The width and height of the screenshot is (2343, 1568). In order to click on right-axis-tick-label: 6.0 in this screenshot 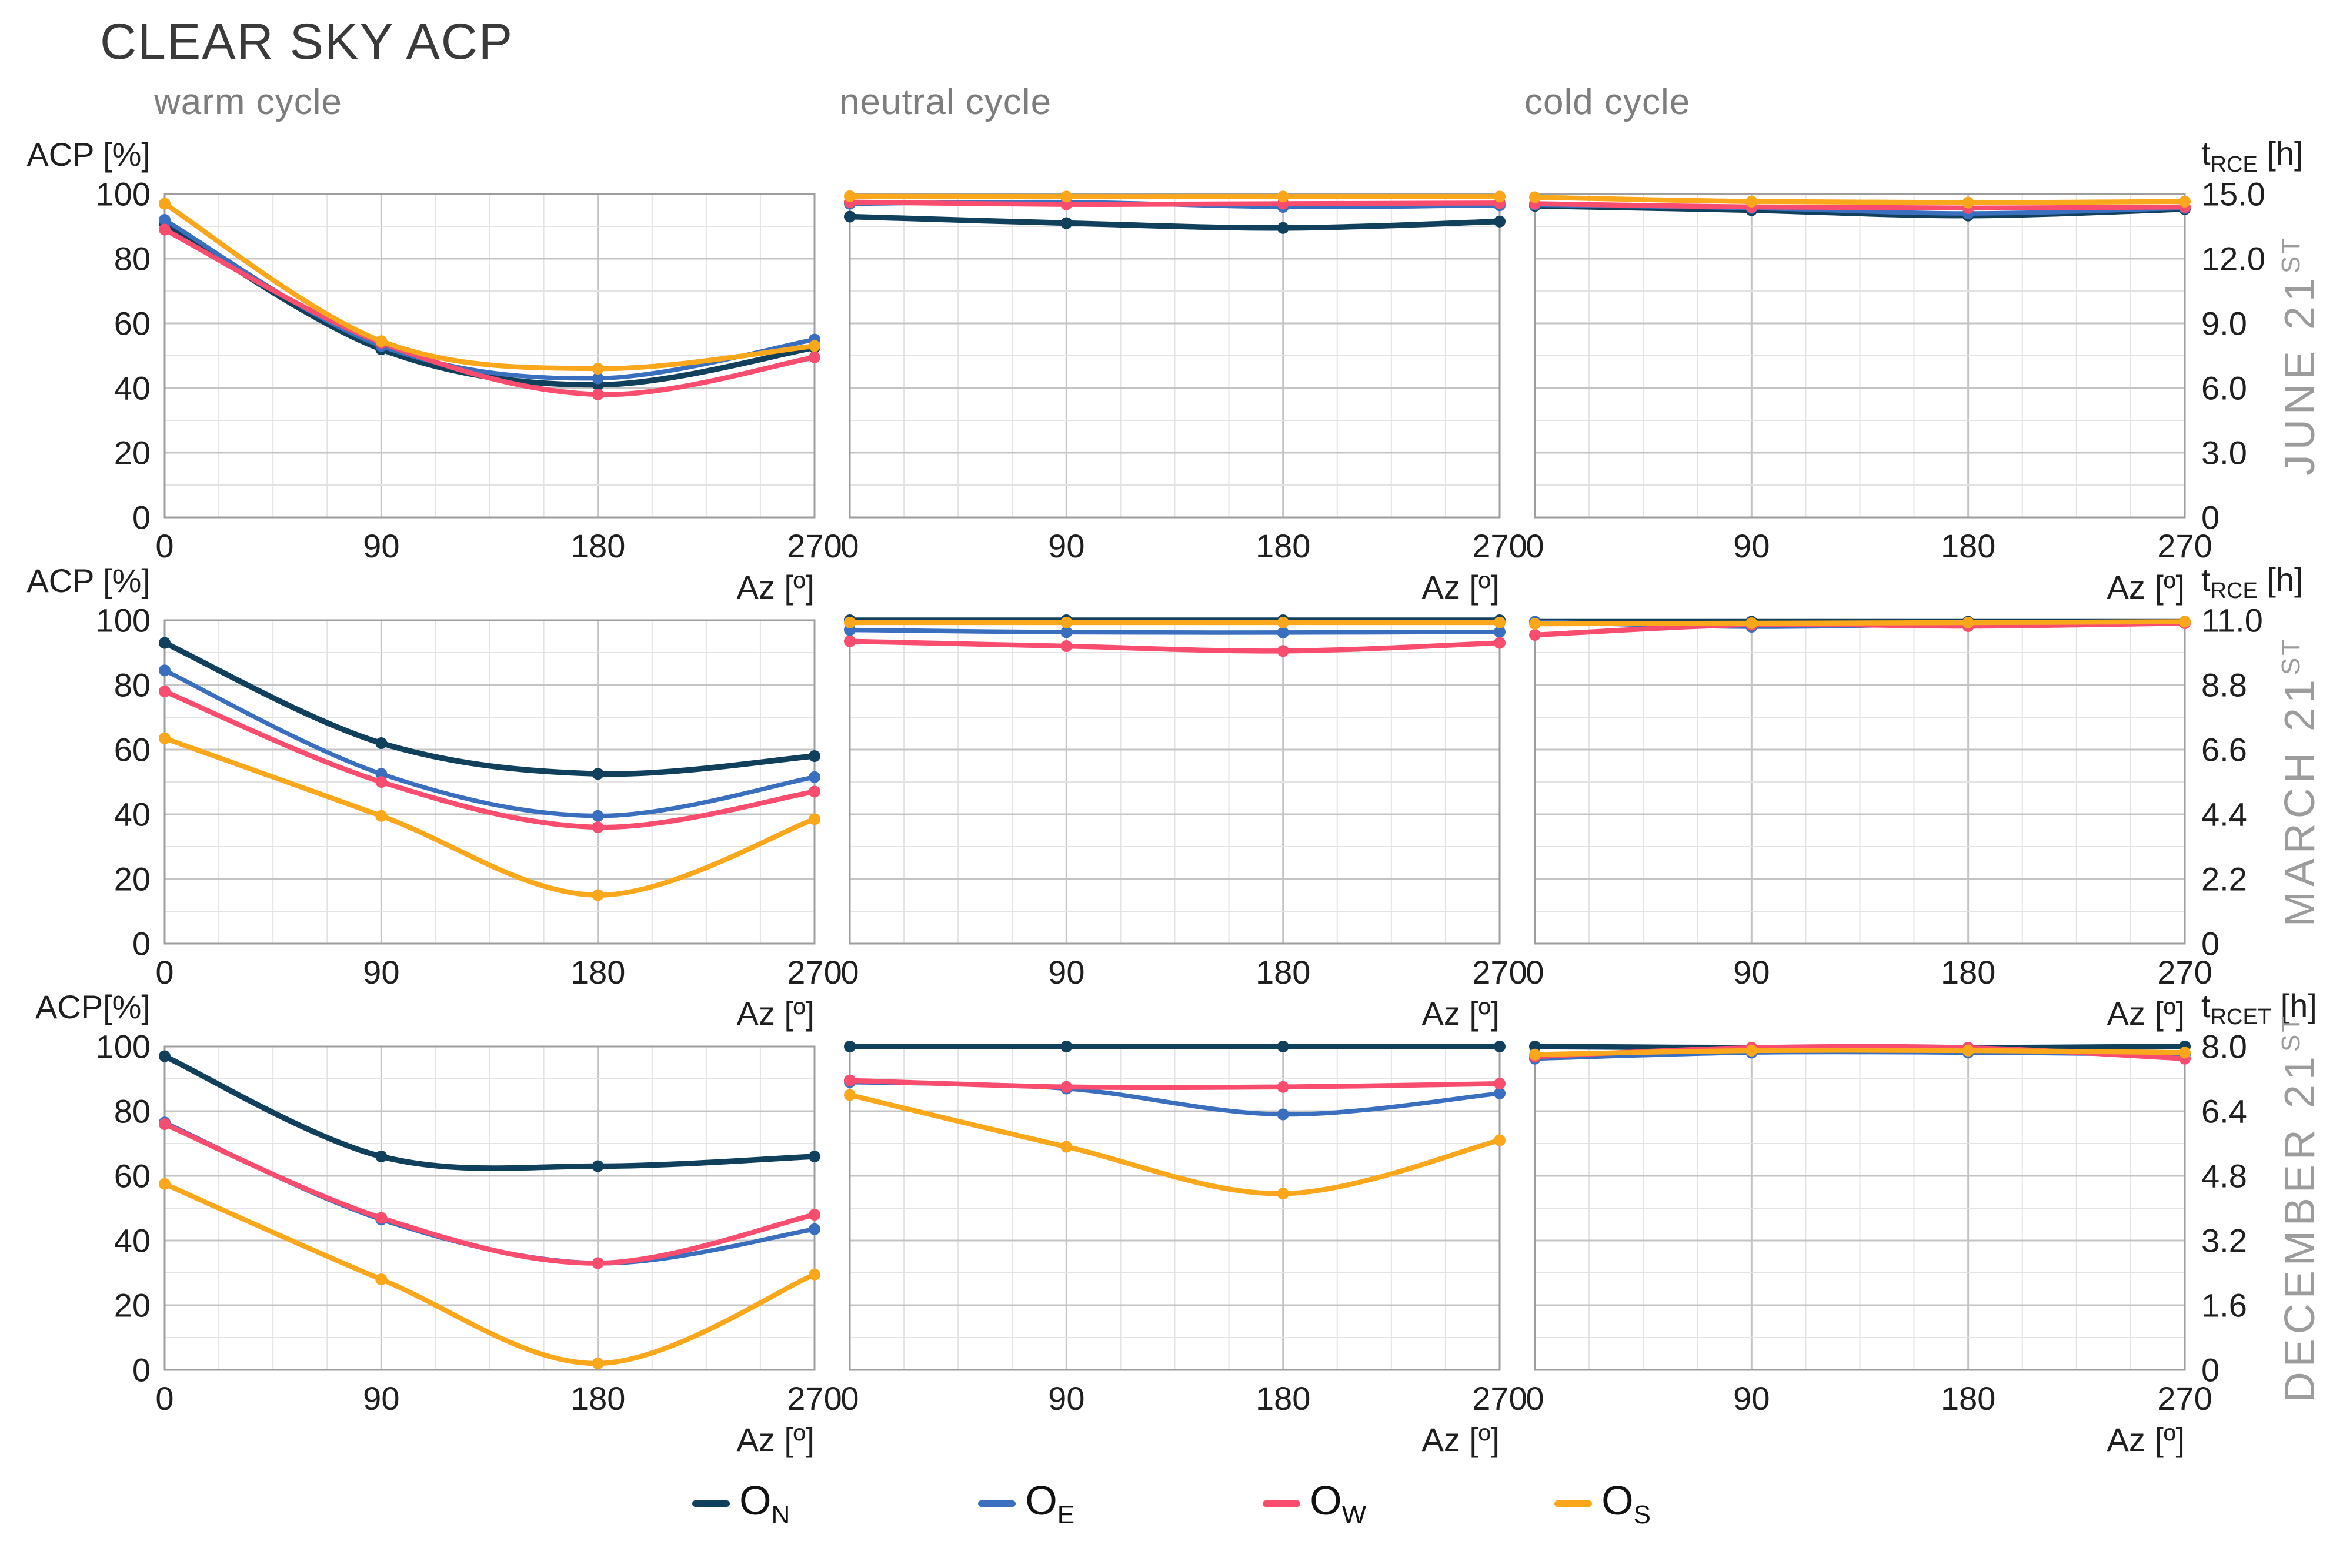, I will do `click(2224, 388)`.